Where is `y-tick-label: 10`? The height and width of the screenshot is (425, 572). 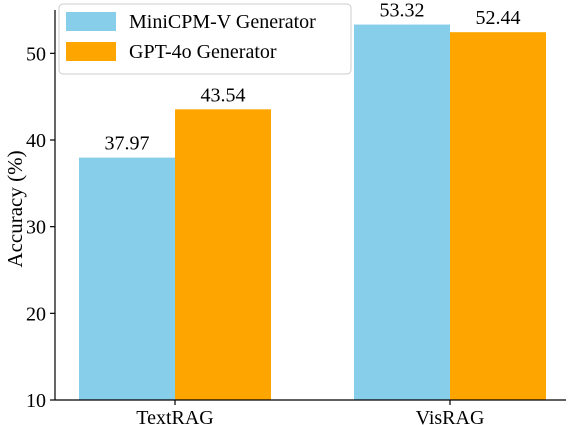
y-tick-label: 10 is located at coordinates (36, 401).